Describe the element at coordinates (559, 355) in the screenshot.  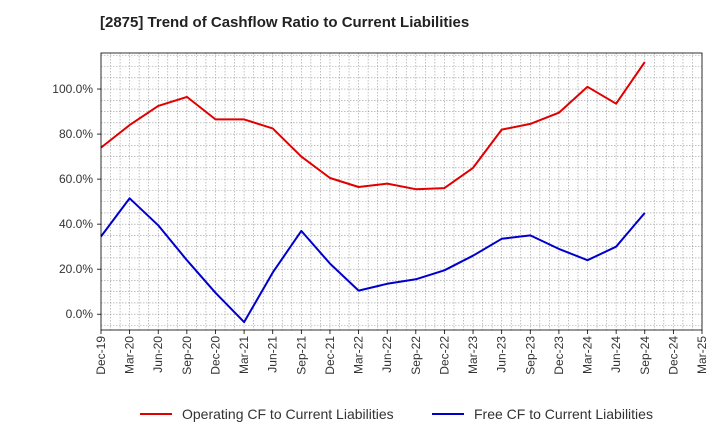
I see `x-tick-label: Dec-23` at that location.